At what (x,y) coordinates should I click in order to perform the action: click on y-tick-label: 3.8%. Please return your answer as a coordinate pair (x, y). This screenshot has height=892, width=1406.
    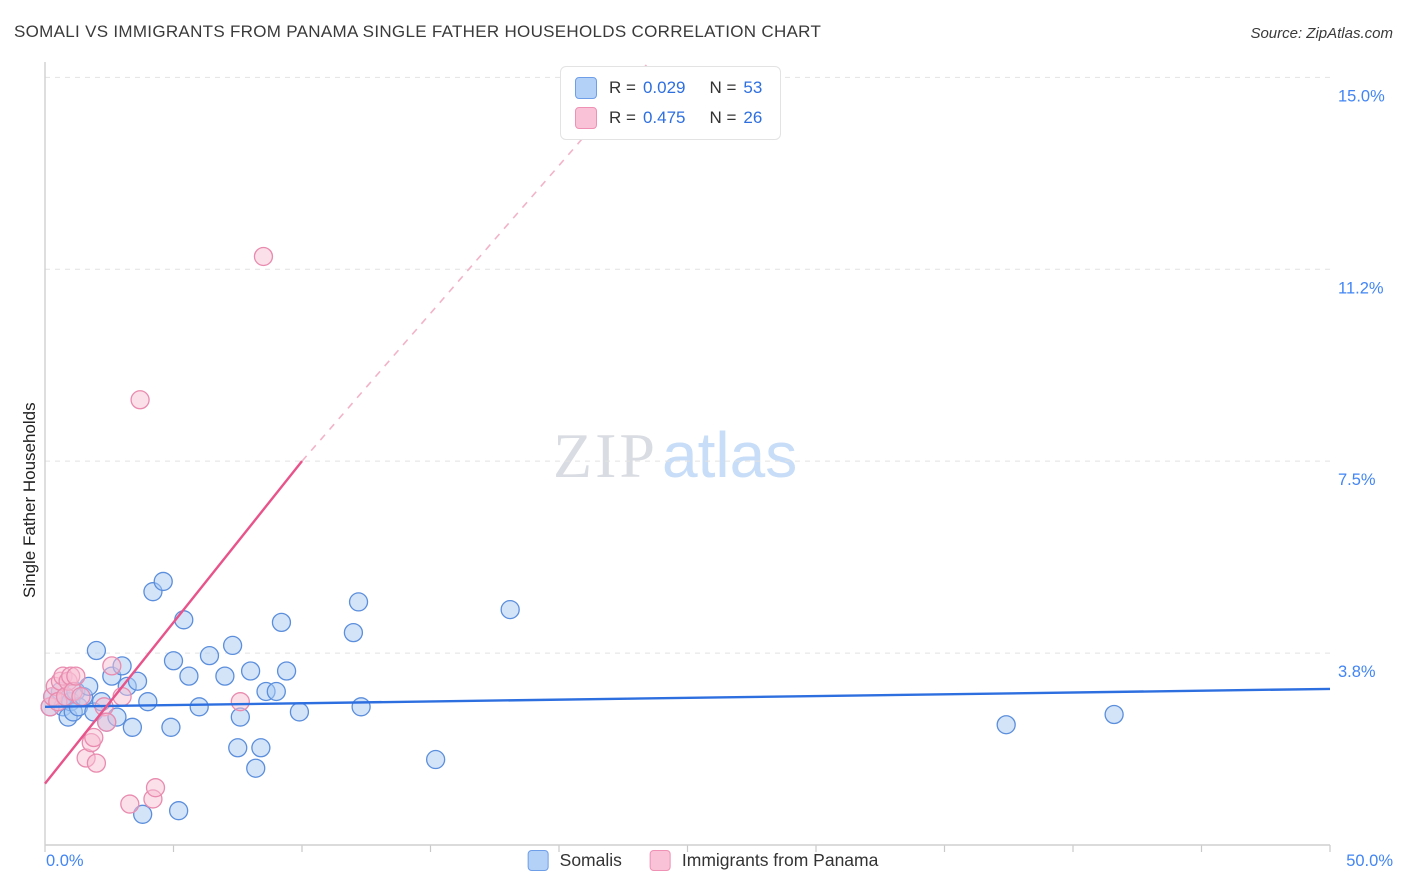
    Looking at the image, I should click on (1357, 672).